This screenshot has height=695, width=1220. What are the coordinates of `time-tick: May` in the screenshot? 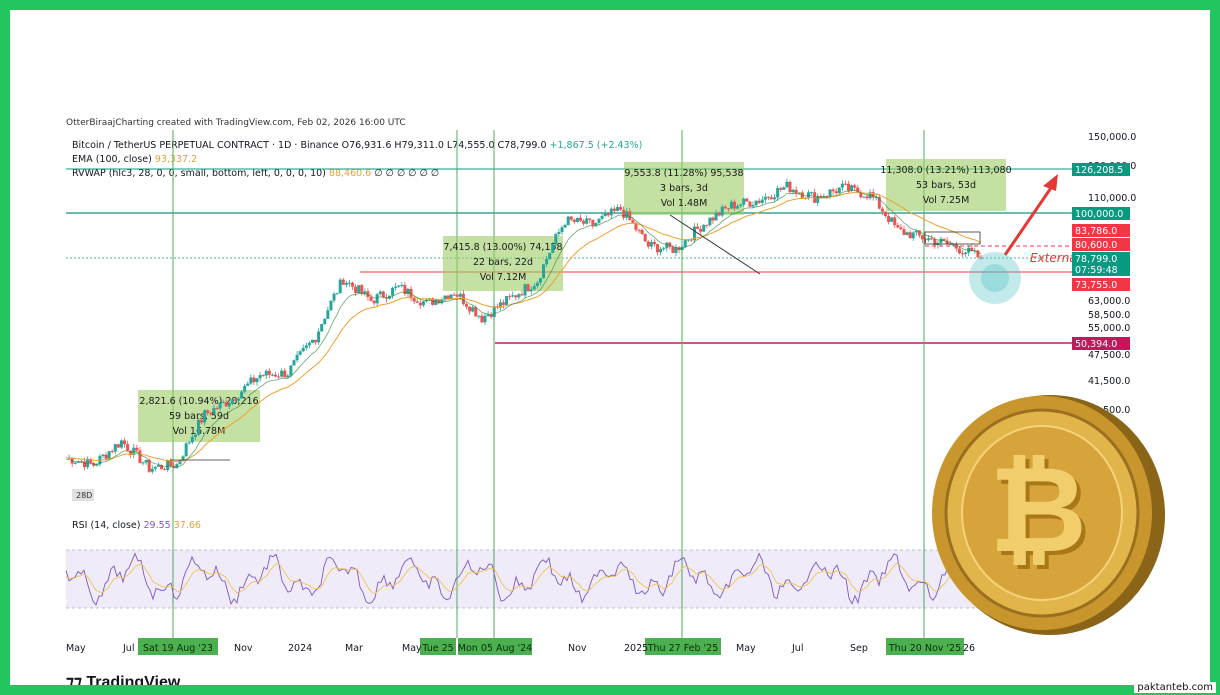 It's located at (412, 648).